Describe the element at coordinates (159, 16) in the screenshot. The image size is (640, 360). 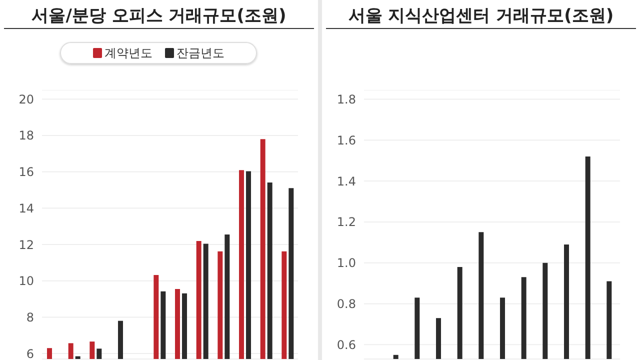
I see `chart-title: 서울/분당 오피스 거래규모(조원)` at that location.